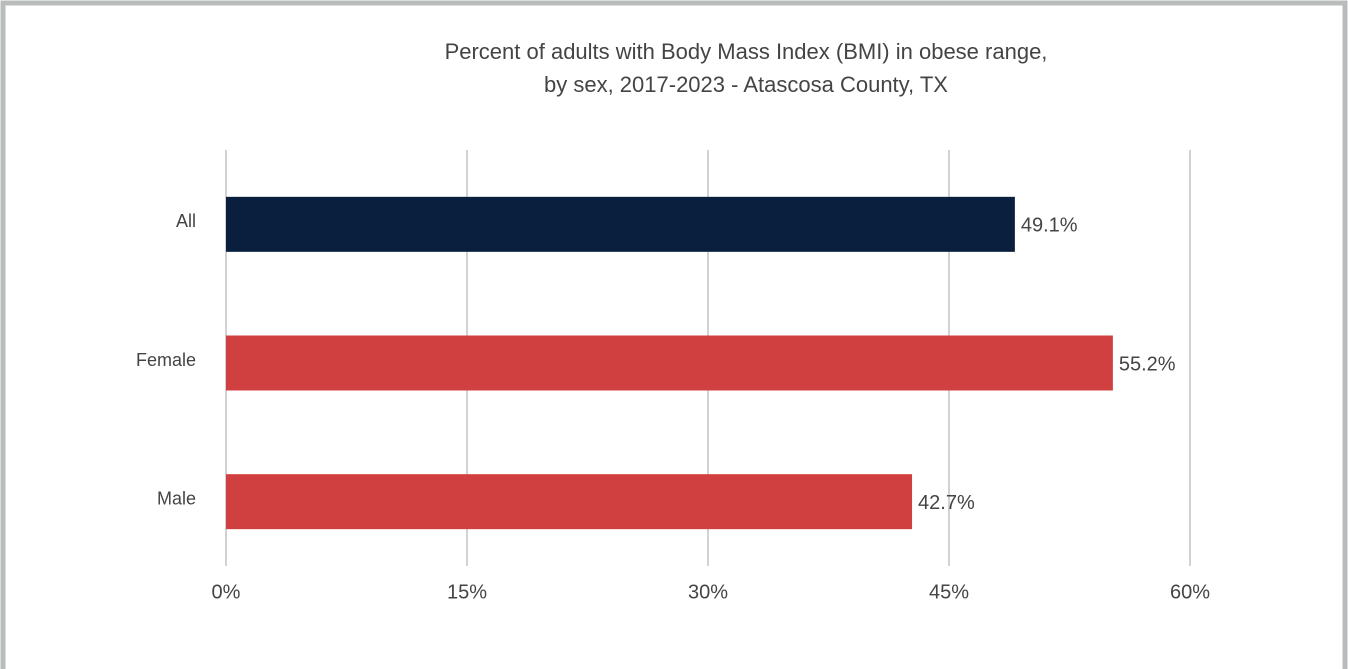 The image size is (1348, 669). I want to click on value-label: 55.2%, so click(1147, 364).